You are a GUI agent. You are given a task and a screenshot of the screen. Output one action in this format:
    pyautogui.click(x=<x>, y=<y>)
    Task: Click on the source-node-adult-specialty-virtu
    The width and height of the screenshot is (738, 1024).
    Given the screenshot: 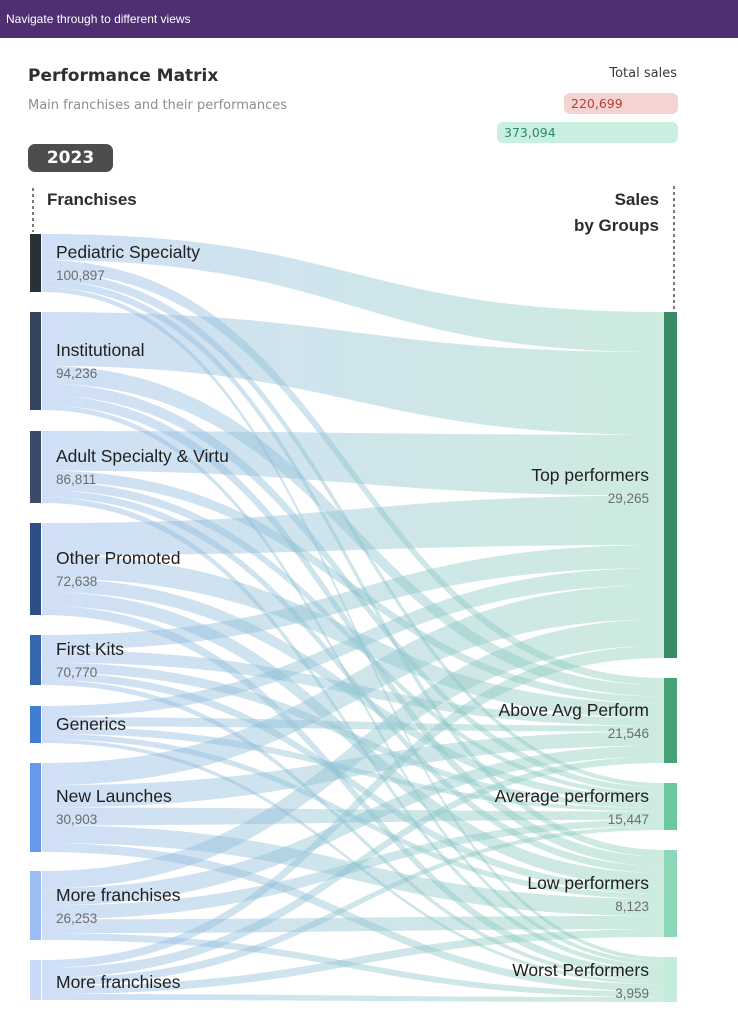 What is the action you would take?
    pyautogui.click(x=35, y=467)
    